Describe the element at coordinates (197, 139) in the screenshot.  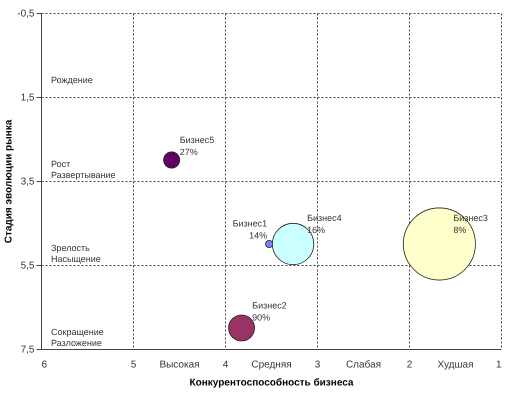
I see `series-label: Бизнес5` at that location.